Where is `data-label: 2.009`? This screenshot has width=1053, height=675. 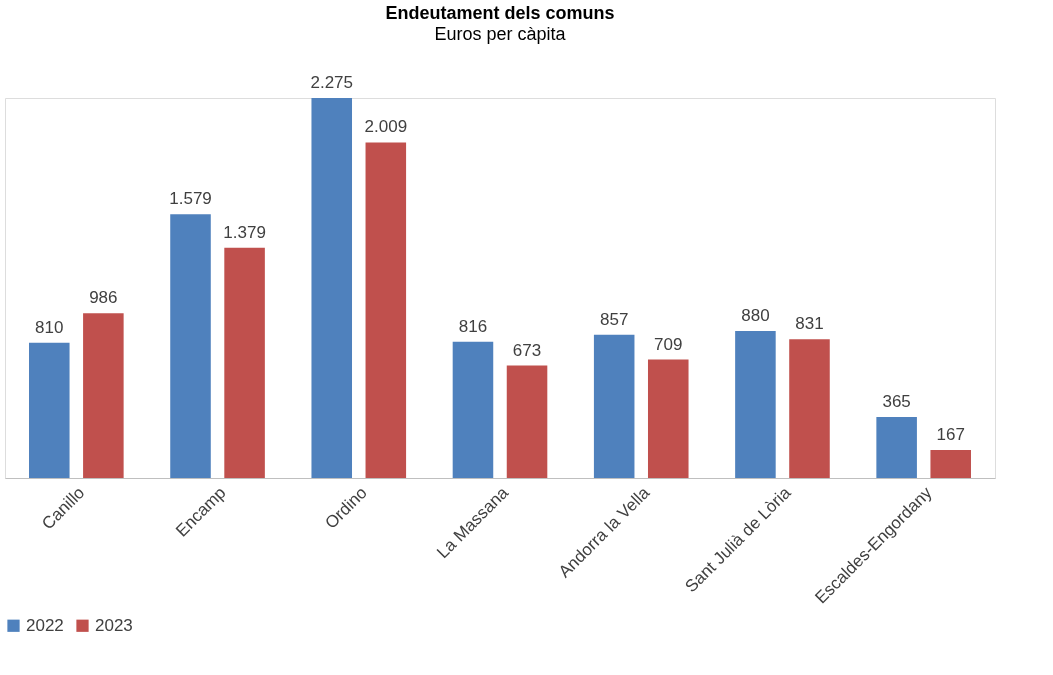 data-label: 2.009 is located at coordinates (386, 127).